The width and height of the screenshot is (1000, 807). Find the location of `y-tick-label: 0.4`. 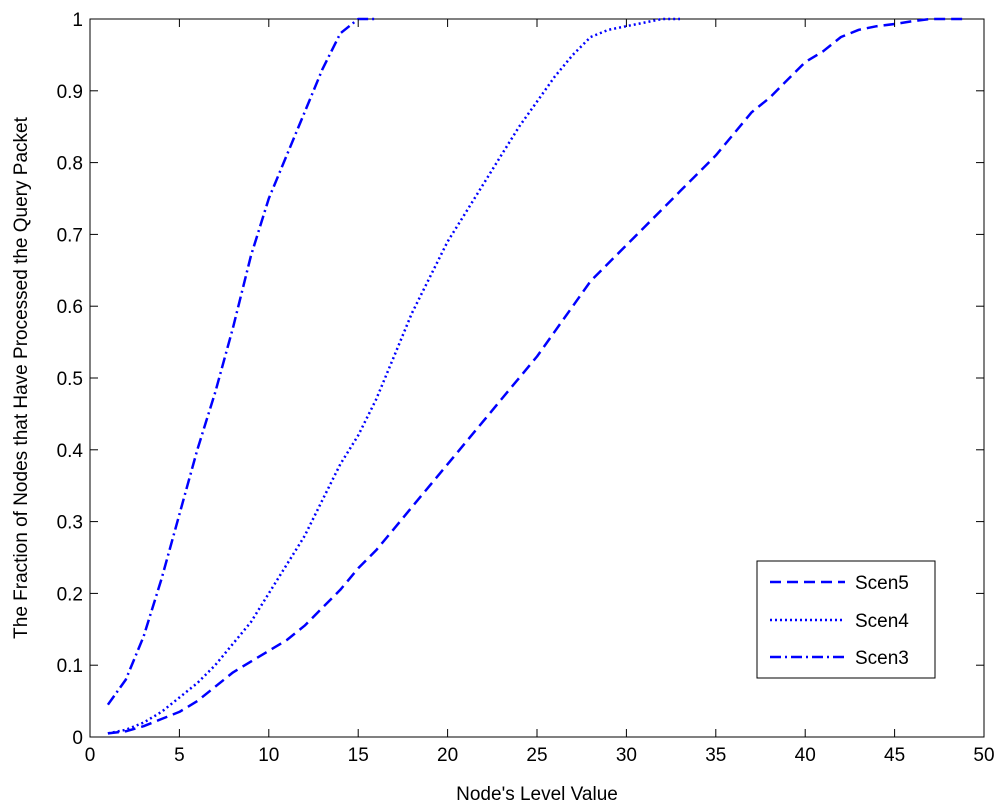

y-tick-label: 0.4 is located at coordinates (70, 451).